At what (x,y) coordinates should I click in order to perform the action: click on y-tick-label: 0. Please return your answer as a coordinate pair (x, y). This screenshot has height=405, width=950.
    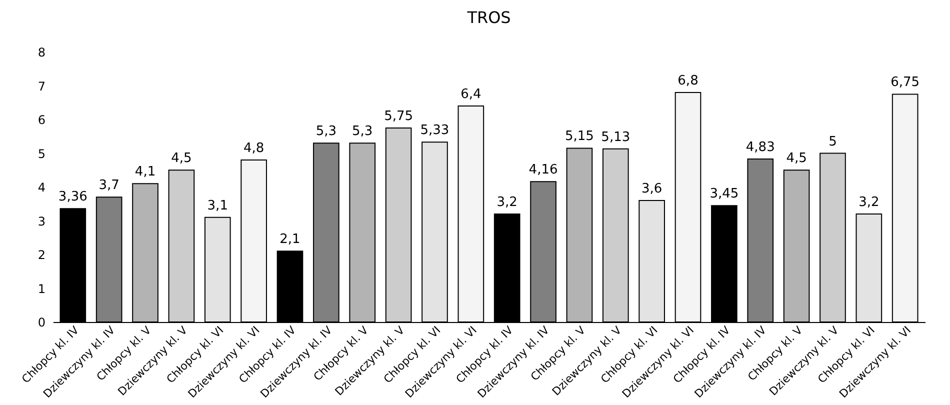
    Looking at the image, I should click on (42, 323).